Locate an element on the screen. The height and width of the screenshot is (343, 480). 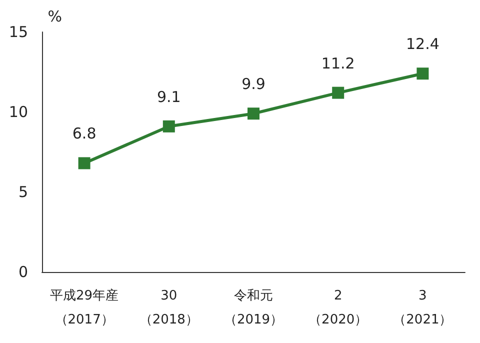
data-label: 9.1 is located at coordinates (168, 97).